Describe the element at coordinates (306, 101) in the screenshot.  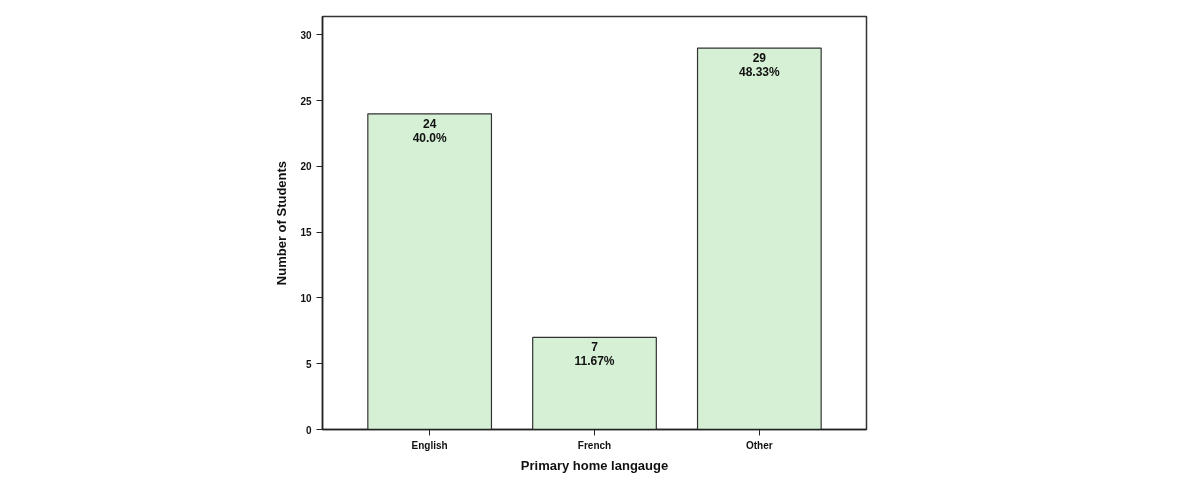
I see `y-tick-label: 25` at that location.